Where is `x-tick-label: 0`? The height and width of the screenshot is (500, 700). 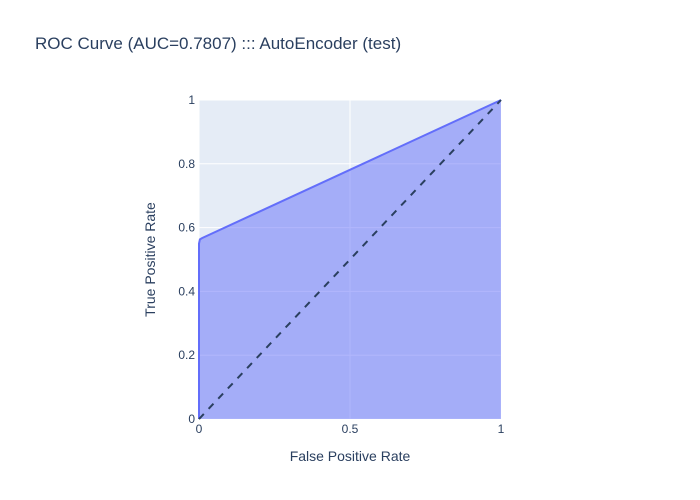
x-tick-label: 0 is located at coordinates (199, 429).